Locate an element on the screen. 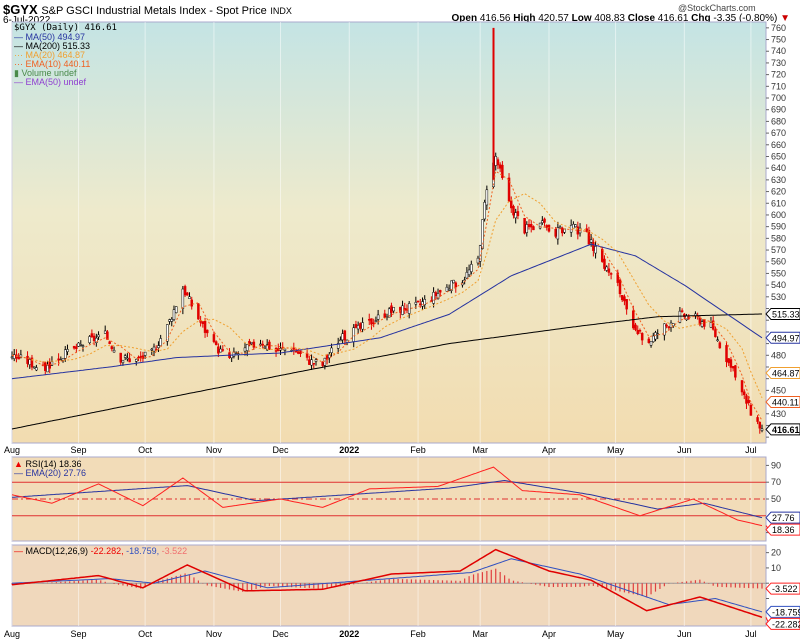 This screenshot has height=640, width=800. ohlc-value: 416.56 is located at coordinates (496, 18).